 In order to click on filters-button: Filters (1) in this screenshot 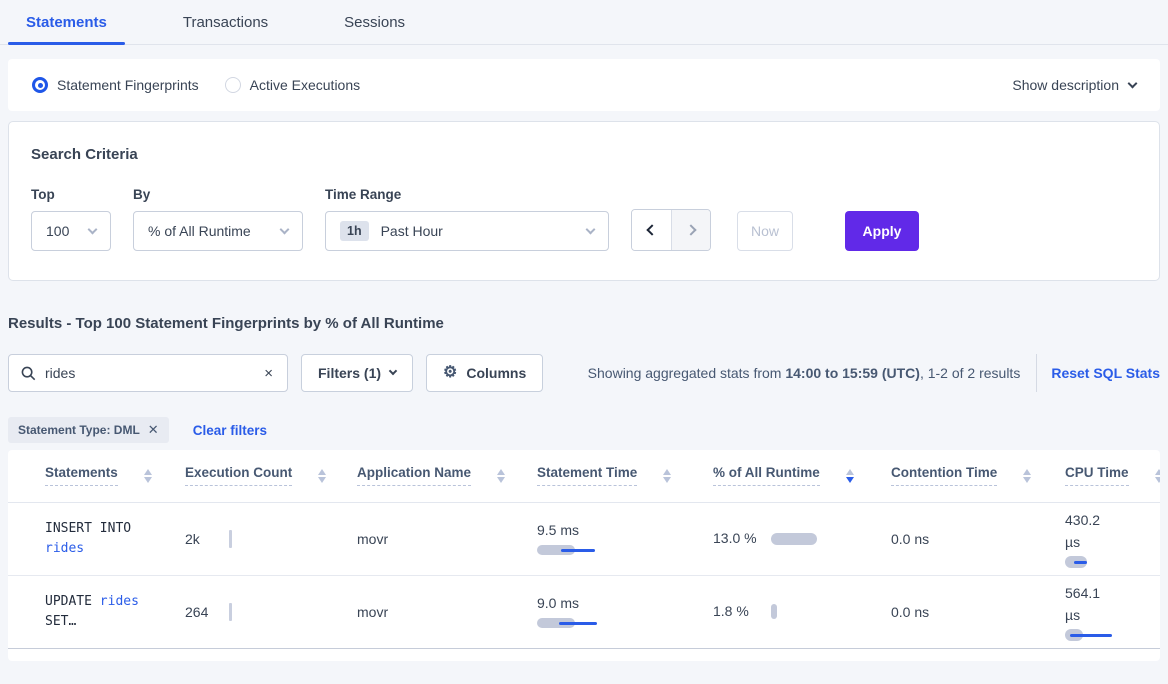, I will do `click(357, 373)`.